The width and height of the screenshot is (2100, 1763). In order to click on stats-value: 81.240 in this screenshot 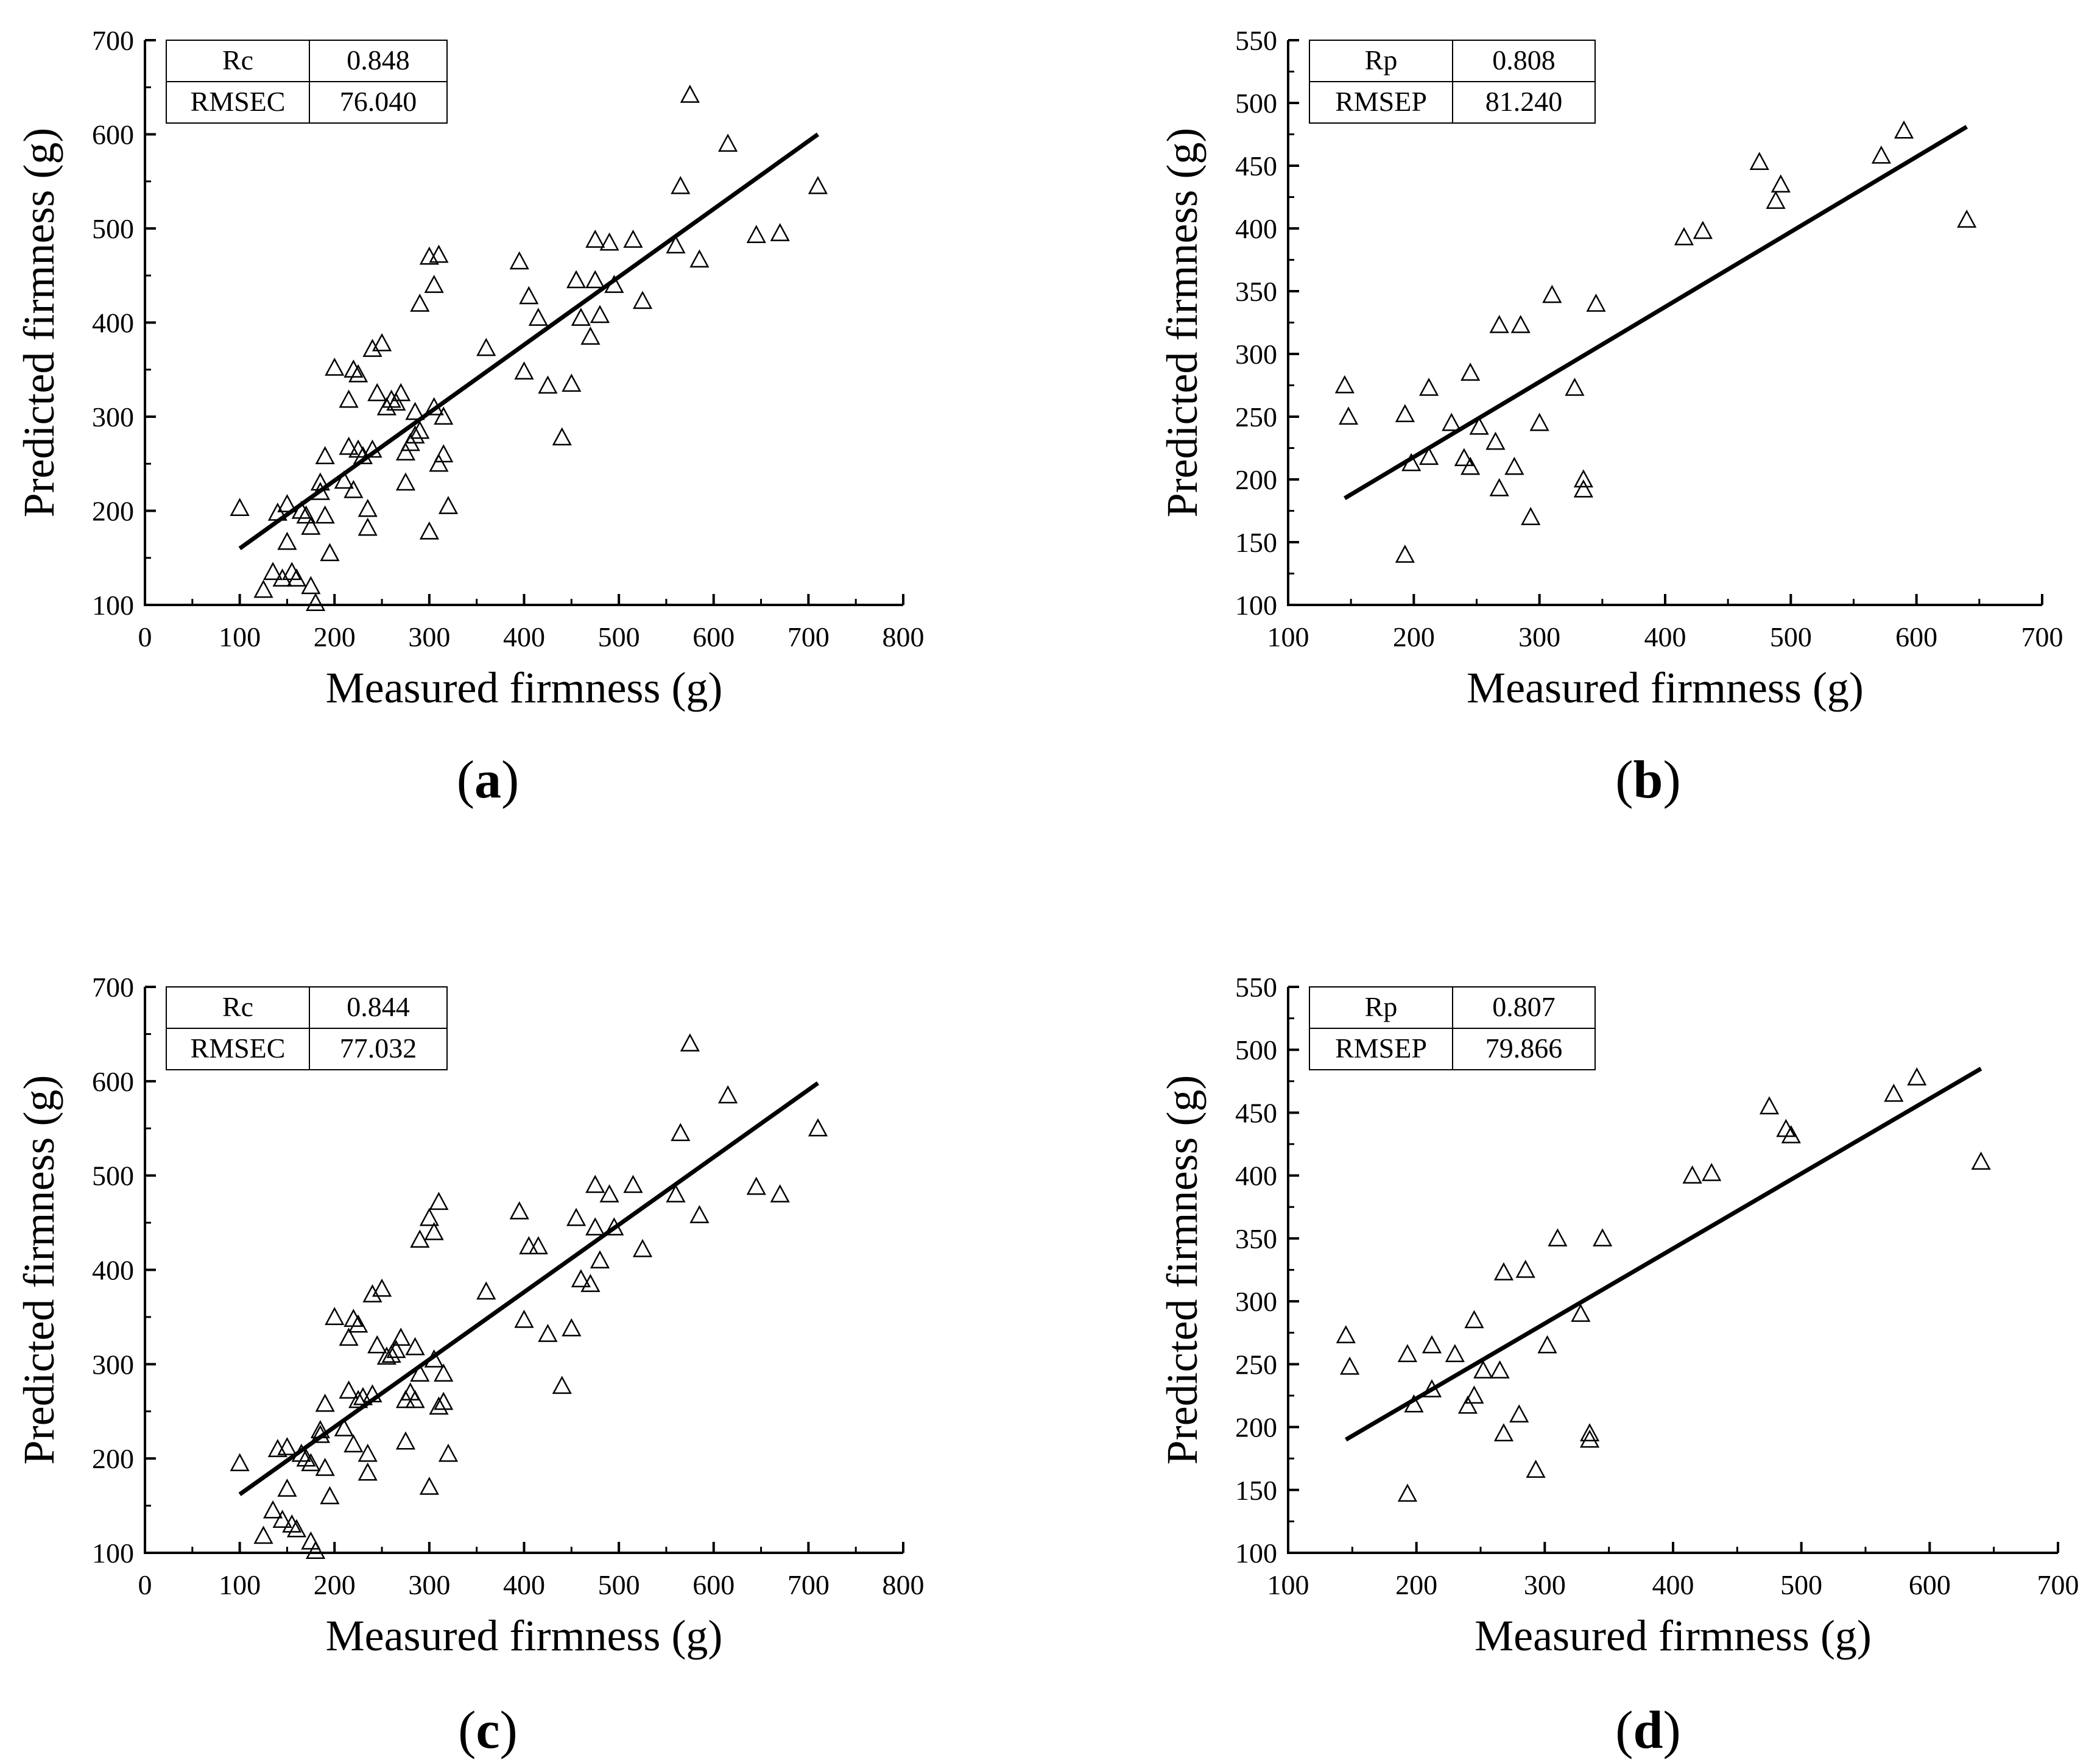, I will do `click(1524, 101)`.